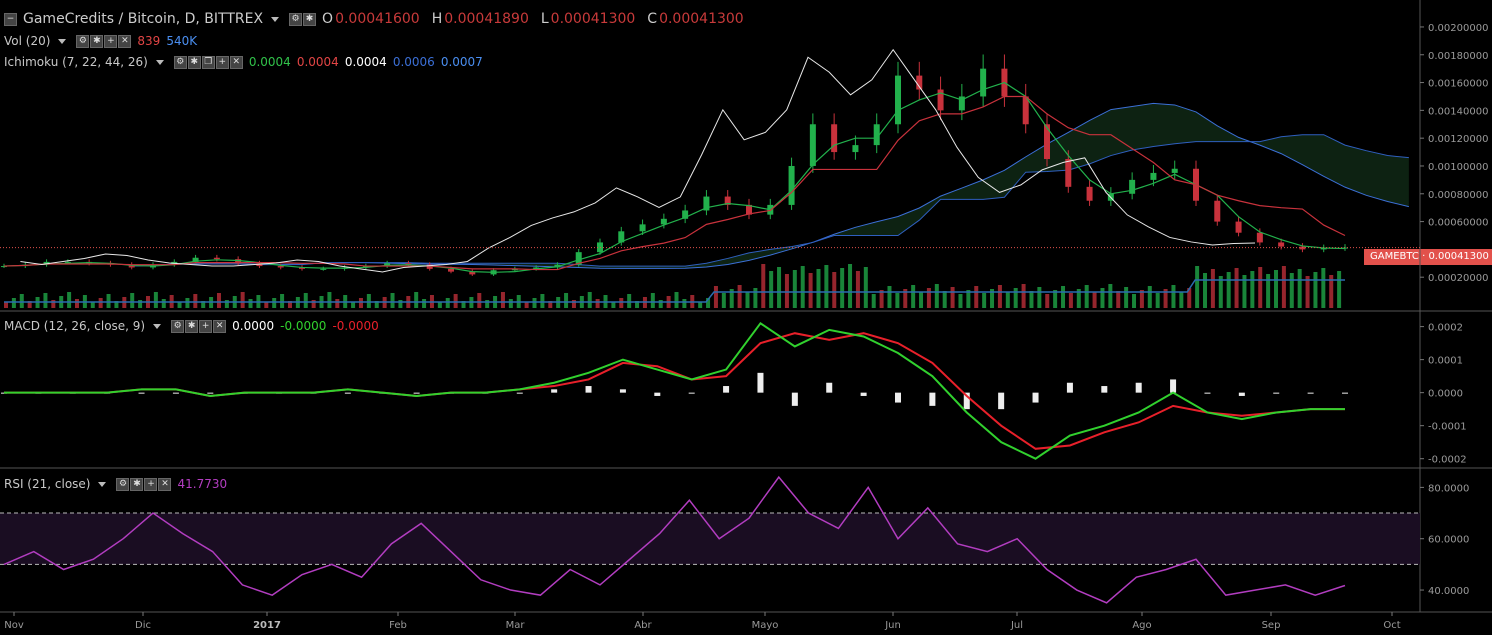  I want to click on rsi-buttons: ⚙ ✱ + ✕, so click(144, 484).